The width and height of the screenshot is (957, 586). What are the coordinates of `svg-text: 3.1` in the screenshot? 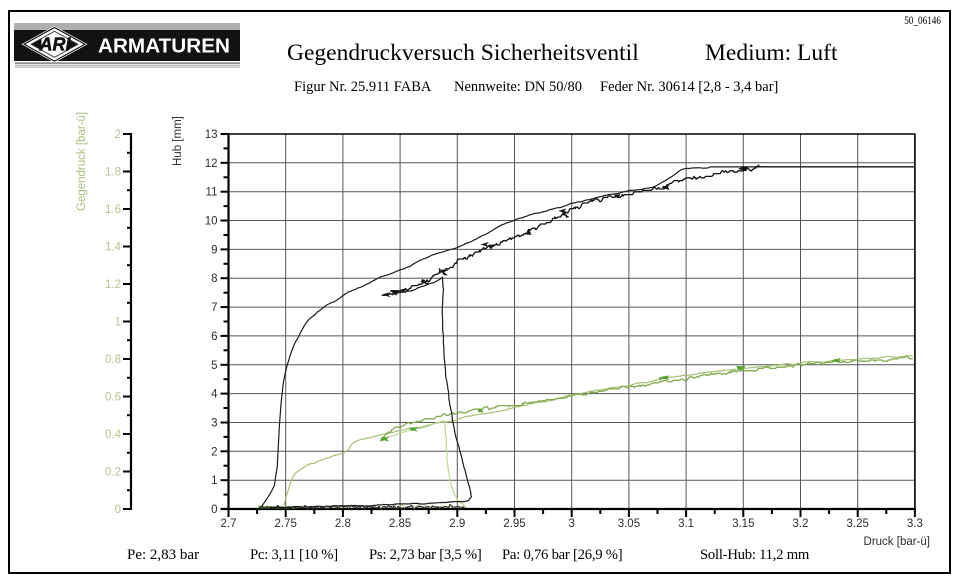 It's located at (686, 524).